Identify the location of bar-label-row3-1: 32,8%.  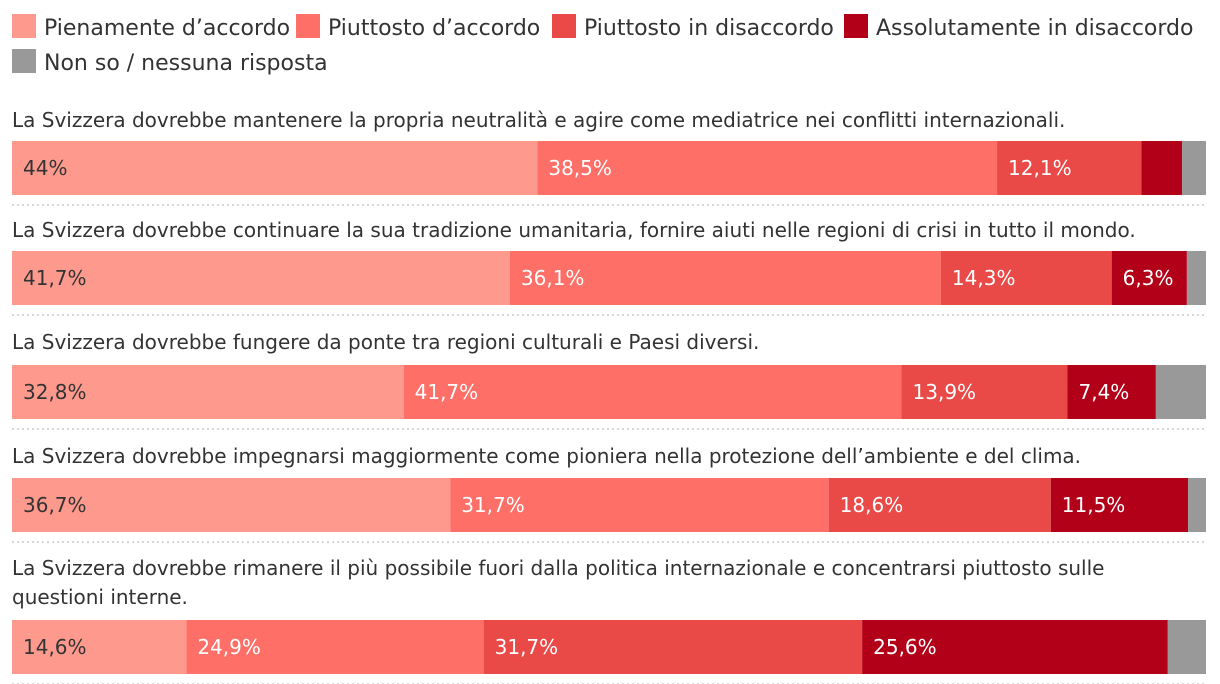
(55, 392).